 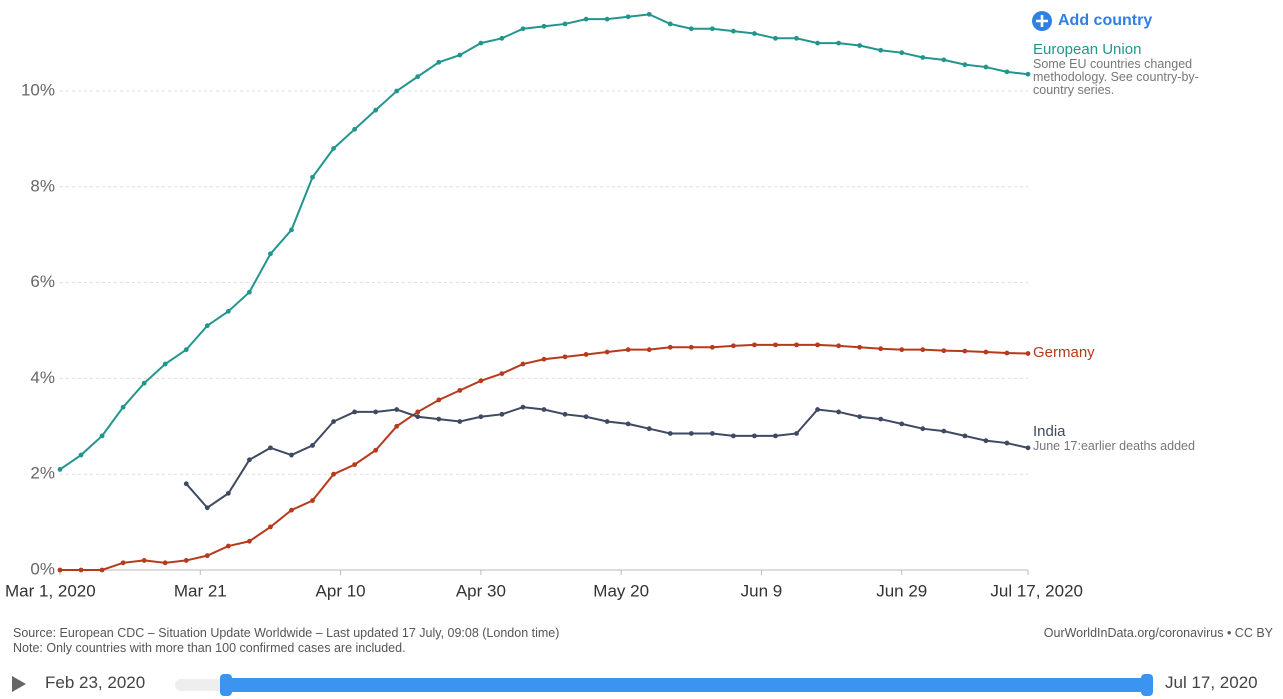 What do you see at coordinates (621, 590) in the screenshot?
I see `x-tick-label: May 20` at bounding box center [621, 590].